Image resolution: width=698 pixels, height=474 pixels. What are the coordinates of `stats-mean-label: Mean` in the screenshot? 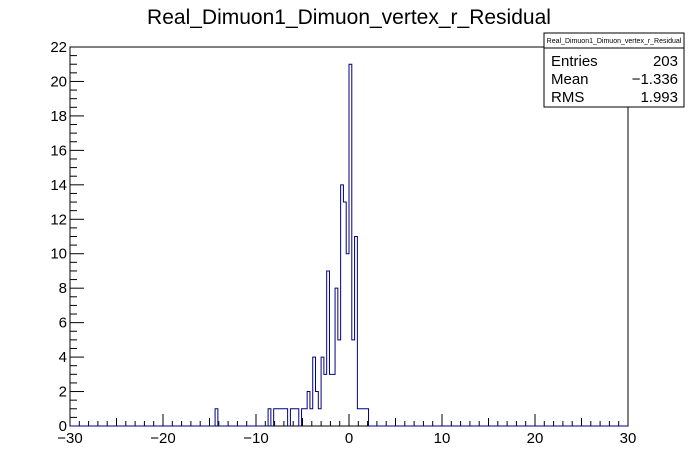 It's located at (570, 79).